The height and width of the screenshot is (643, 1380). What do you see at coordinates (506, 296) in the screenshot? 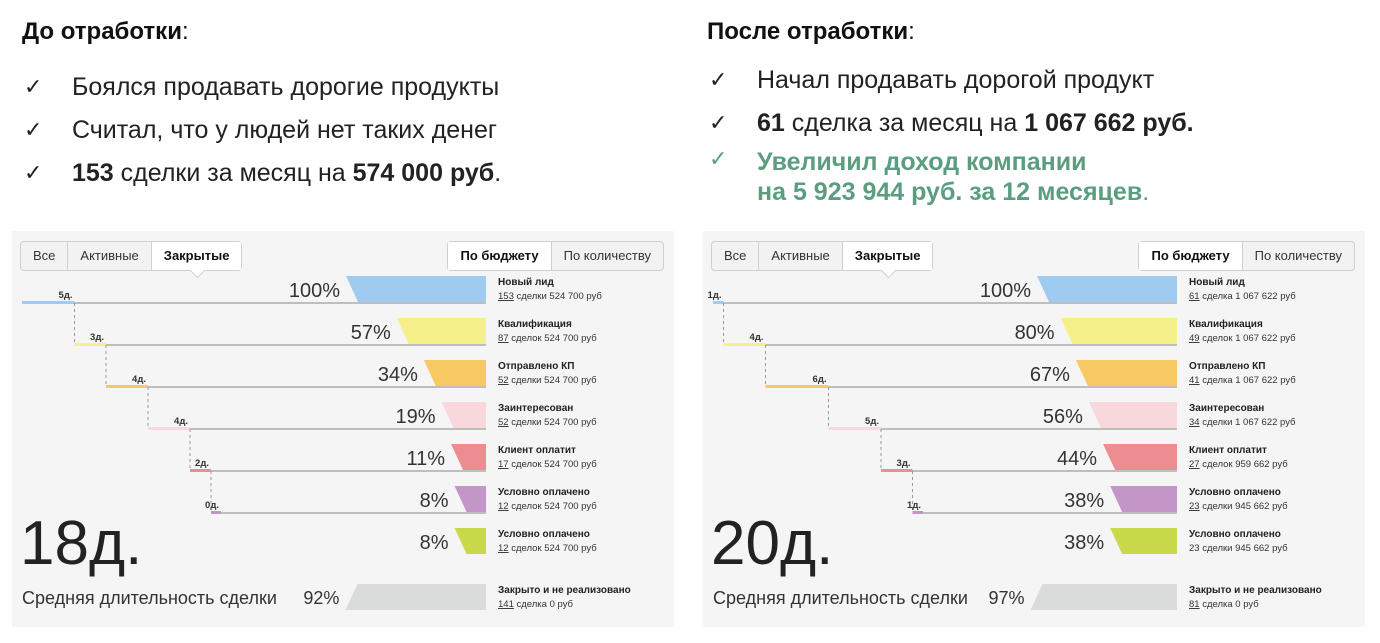
I see `stage-count: 153` at bounding box center [506, 296].